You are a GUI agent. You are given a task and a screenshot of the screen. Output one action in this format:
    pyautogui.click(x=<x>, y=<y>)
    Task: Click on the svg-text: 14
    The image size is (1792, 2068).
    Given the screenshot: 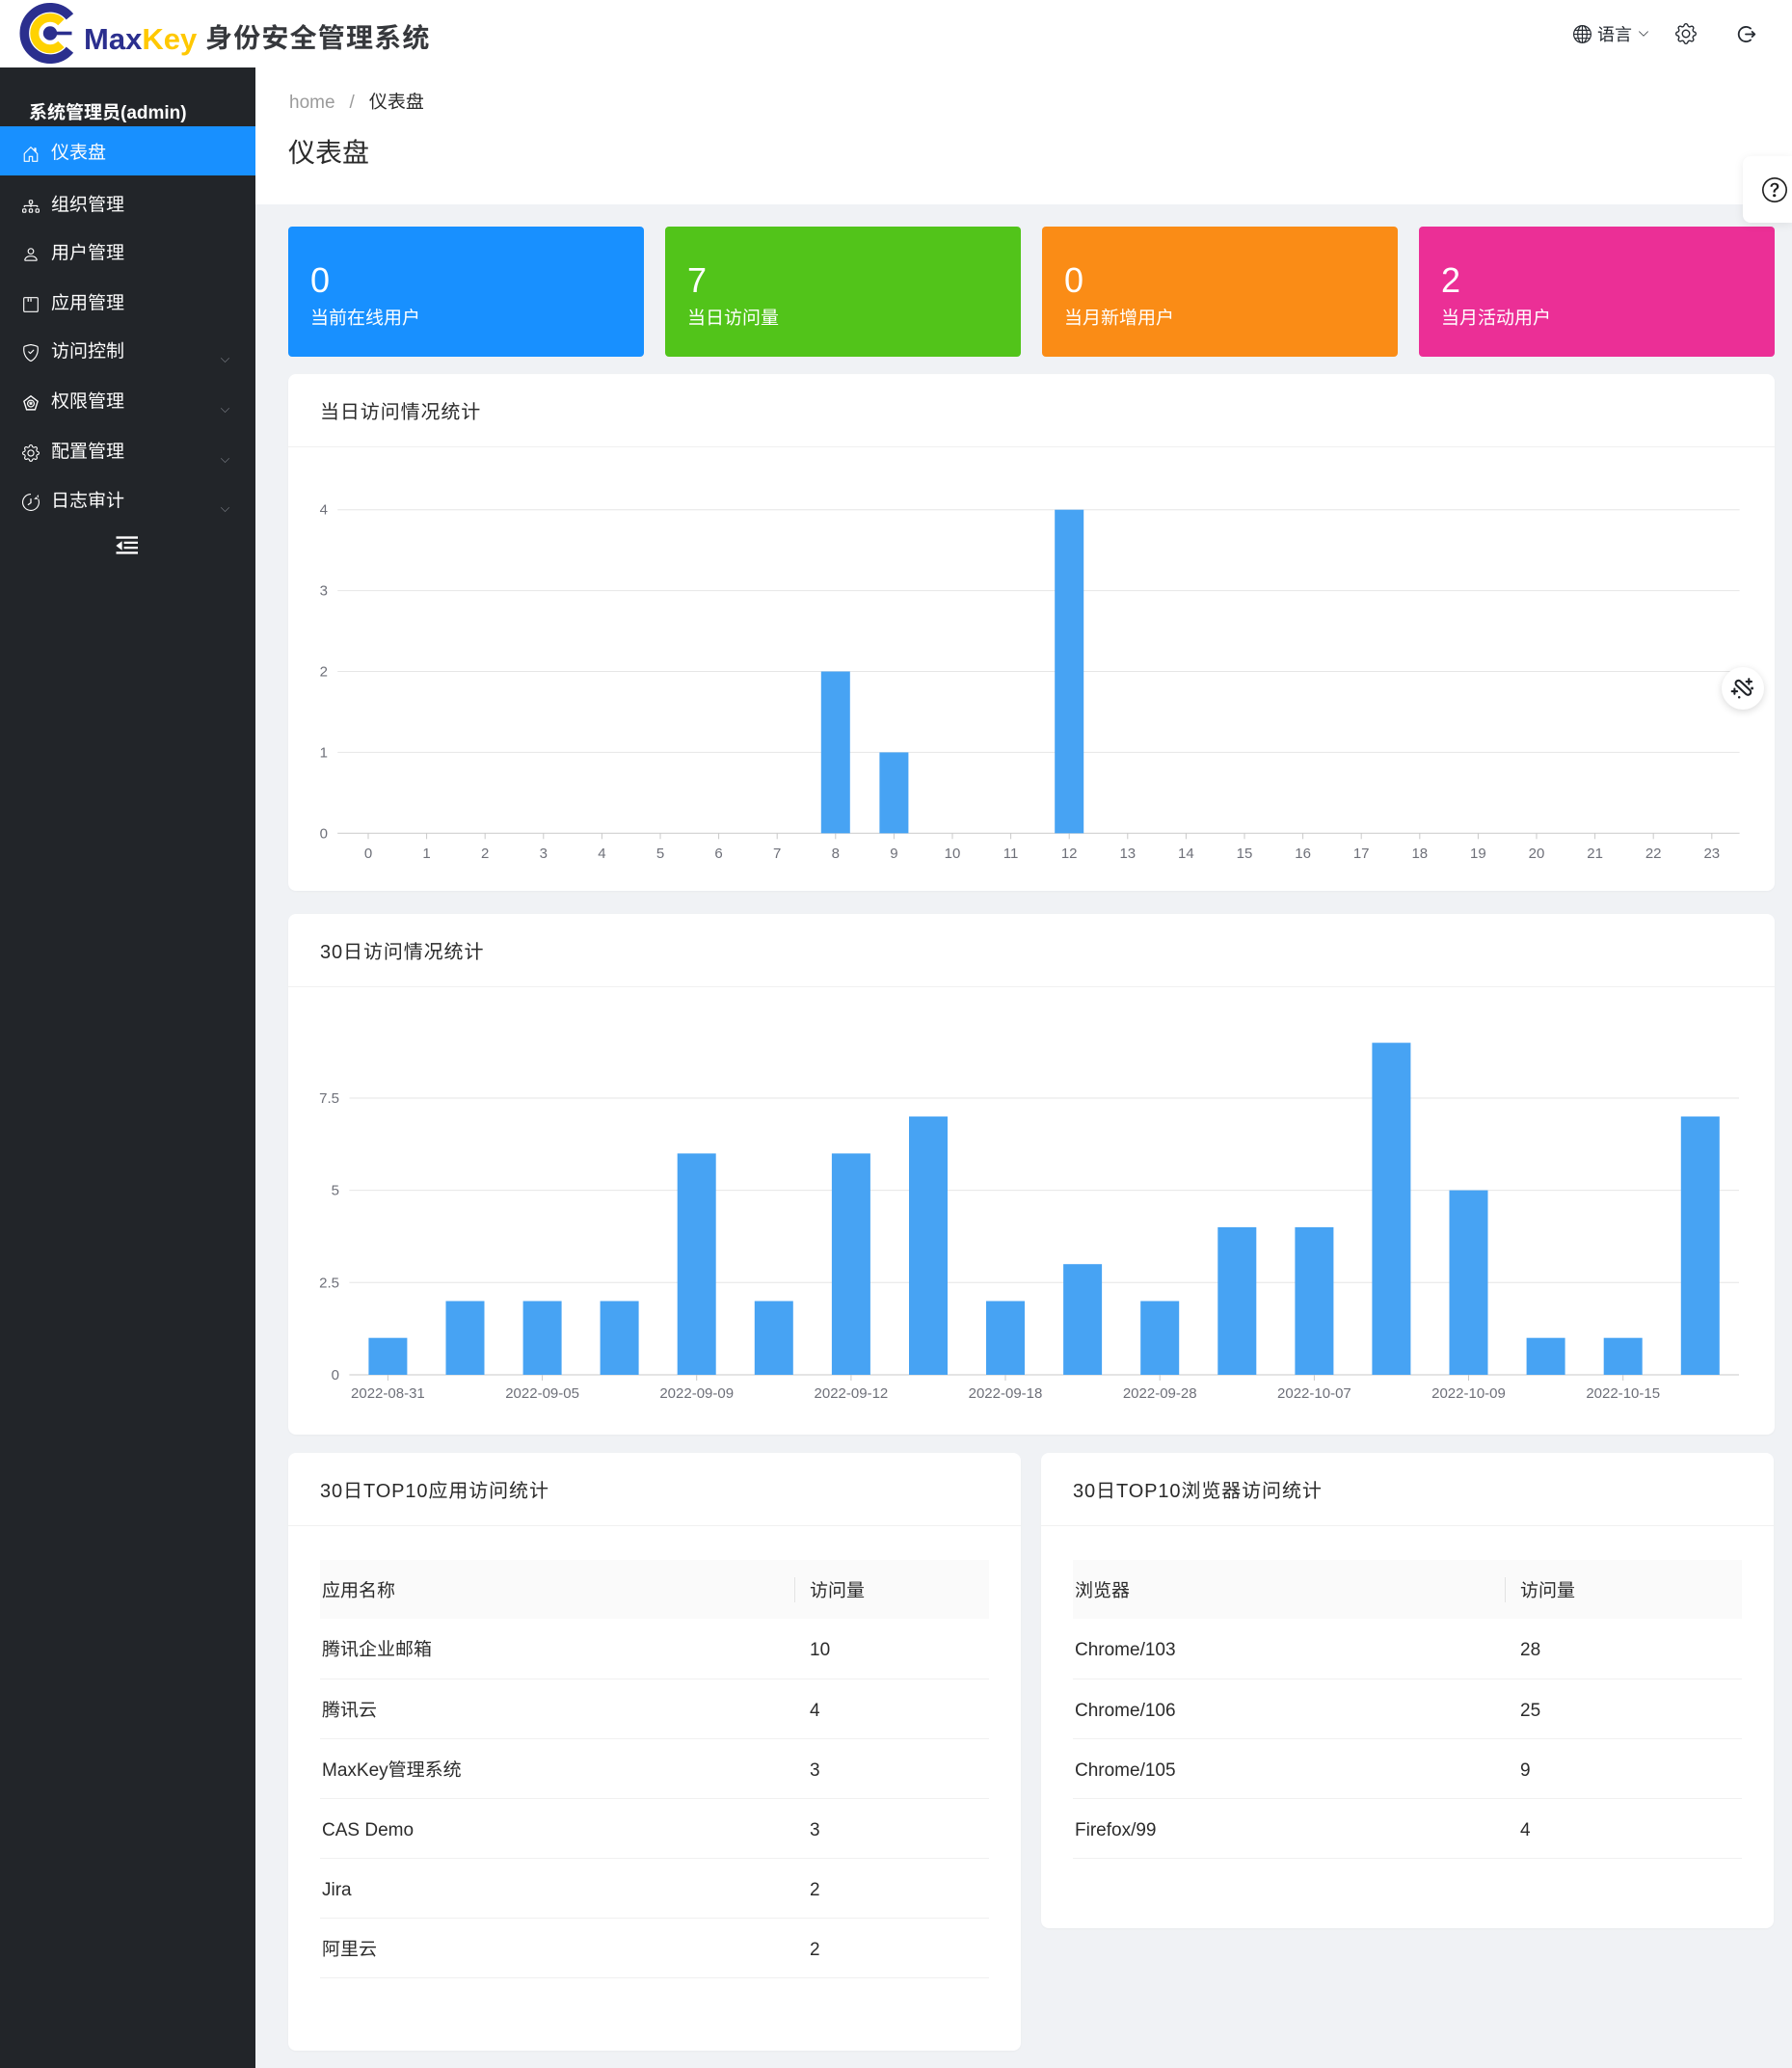 What is the action you would take?
    pyautogui.click(x=1186, y=853)
    